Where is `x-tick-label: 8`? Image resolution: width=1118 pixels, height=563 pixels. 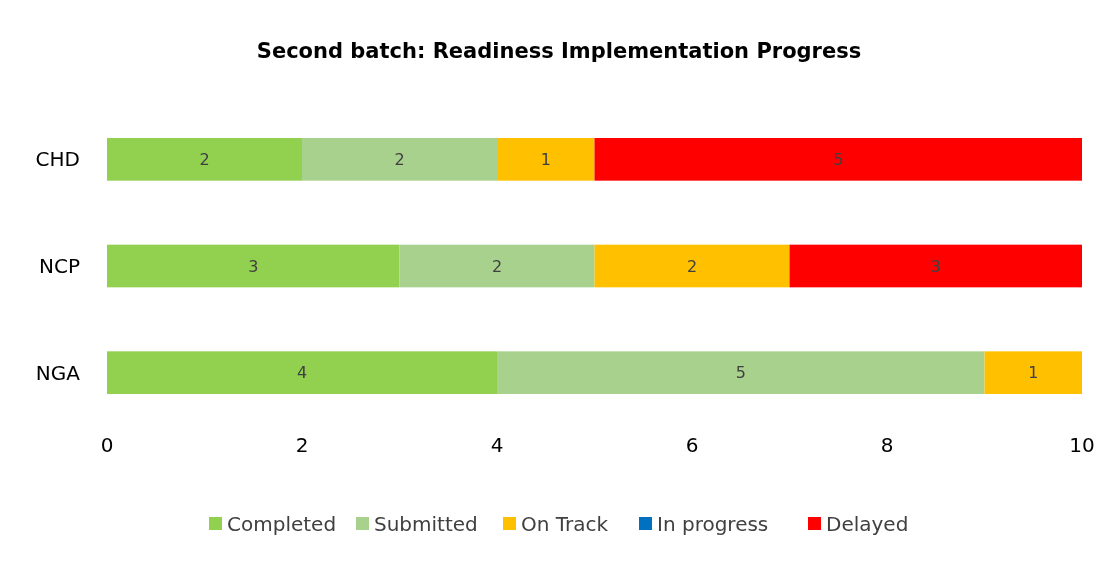
x-tick-label: 8 is located at coordinates (887, 445).